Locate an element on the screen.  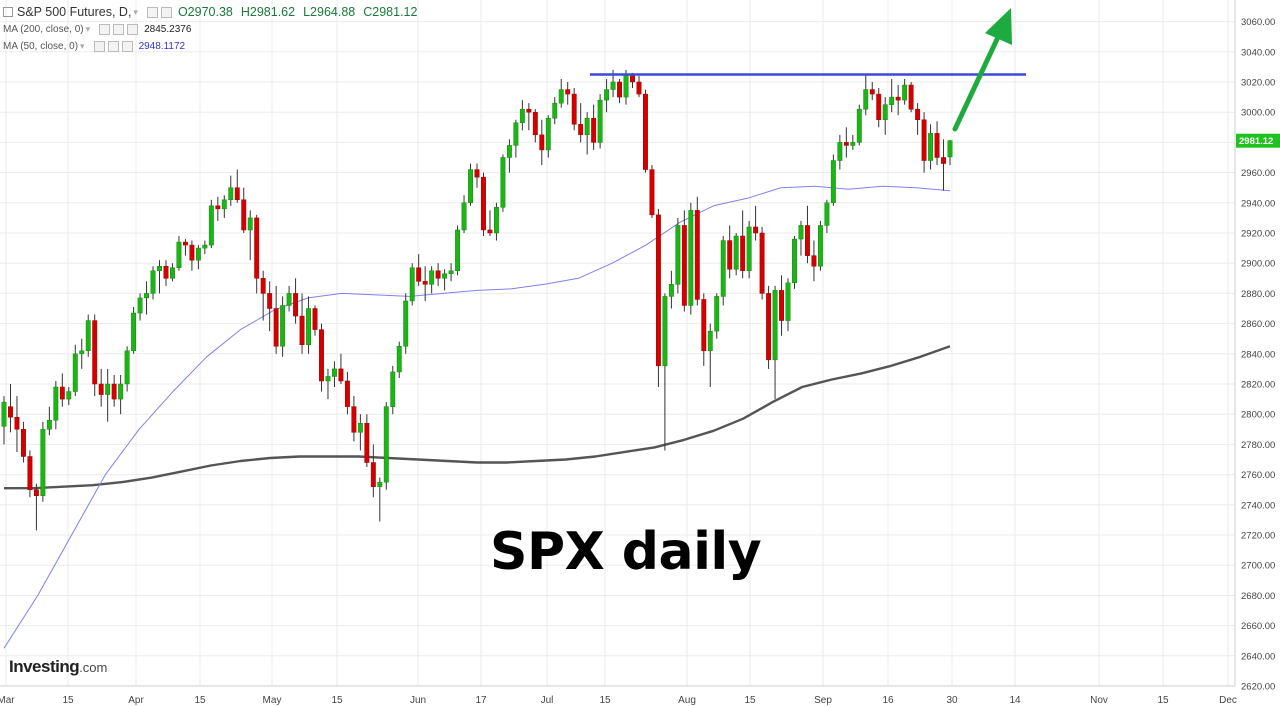
y-tick-label: 2920.00 is located at coordinates (1258, 234).